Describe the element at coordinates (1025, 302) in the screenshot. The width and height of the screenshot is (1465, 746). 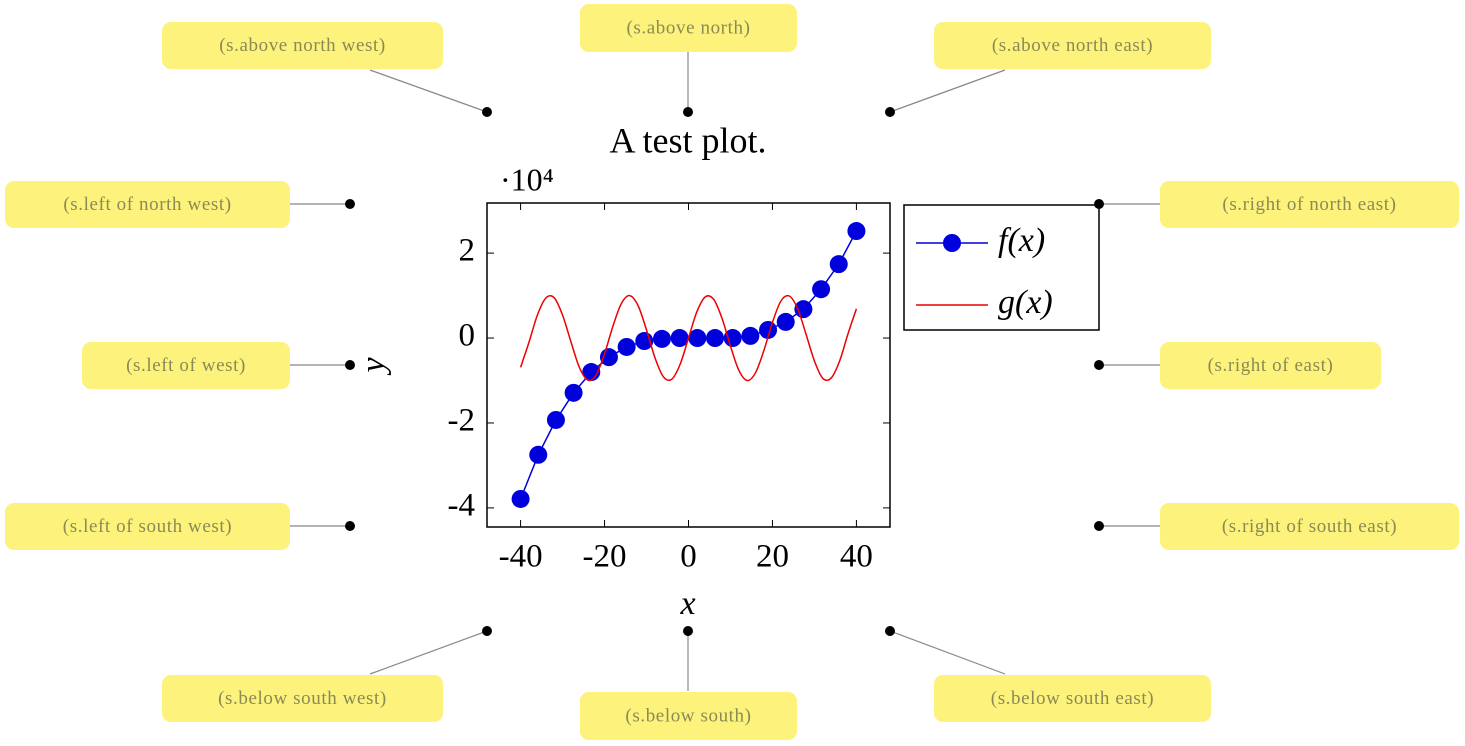
I see `legend-label: g(x)` at that location.